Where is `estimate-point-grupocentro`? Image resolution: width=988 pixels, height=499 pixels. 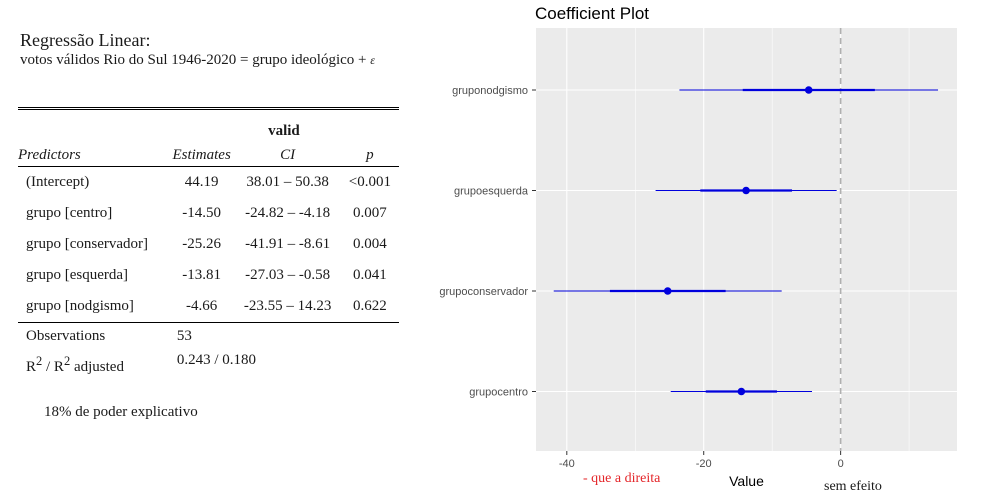 estimate-point-grupocentro is located at coordinates (741, 391).